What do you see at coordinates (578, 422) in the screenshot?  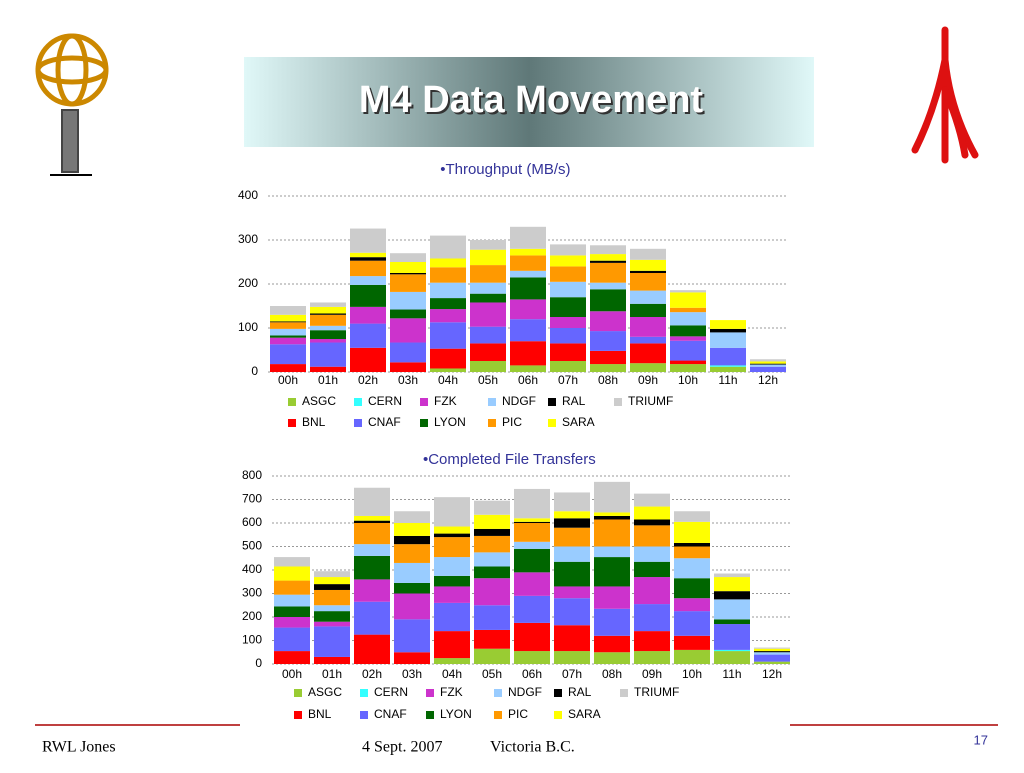 I see `legend-label: SARA` at bounding box center [578, 422].